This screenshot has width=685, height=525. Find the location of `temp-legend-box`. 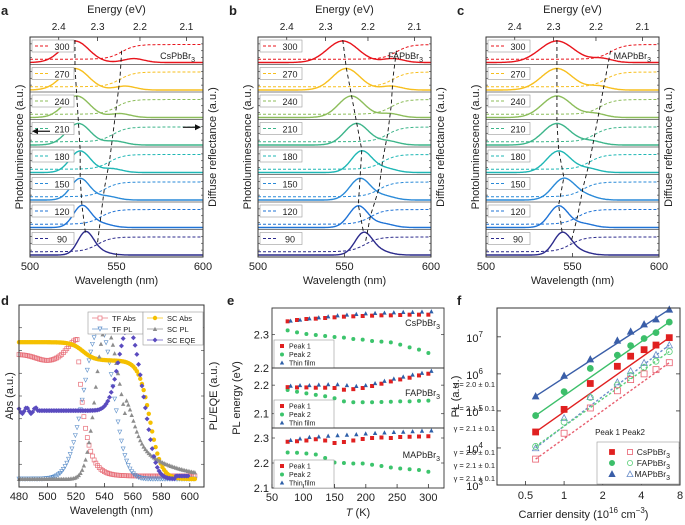

temp-legend-box is located at coordinates (509, 156).